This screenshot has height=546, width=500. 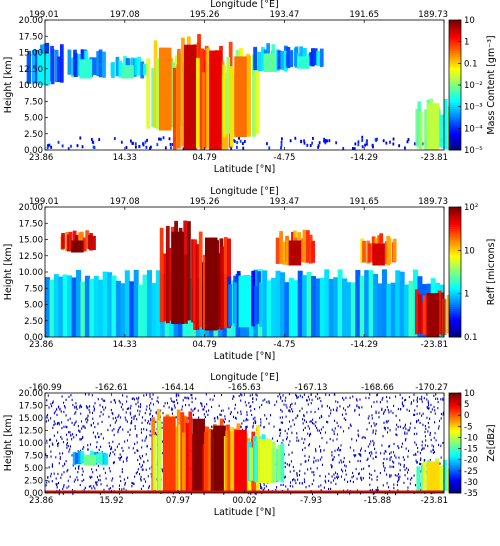 What do you see at coordinates (125, 158) in the screenshot?
I see `x-tick-label: 14.33` at bounding box center [125, 158].